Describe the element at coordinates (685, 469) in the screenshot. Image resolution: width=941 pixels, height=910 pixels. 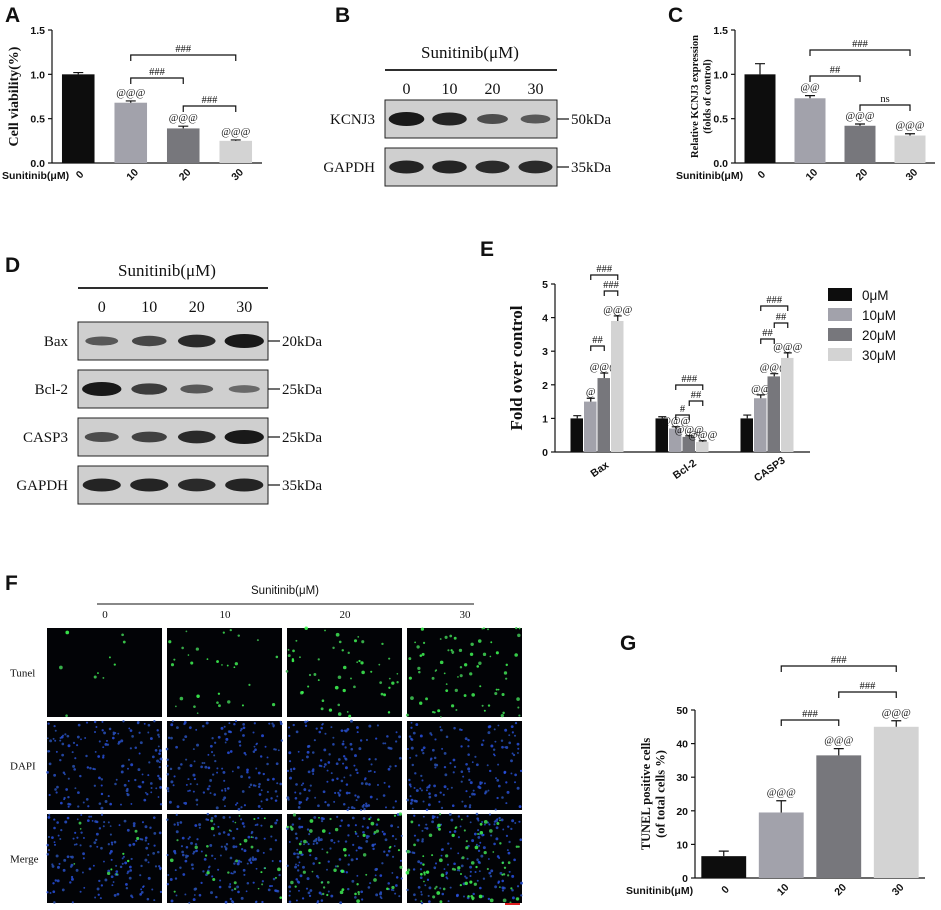
I see `x-tick-label: Bcl-2` at that location.